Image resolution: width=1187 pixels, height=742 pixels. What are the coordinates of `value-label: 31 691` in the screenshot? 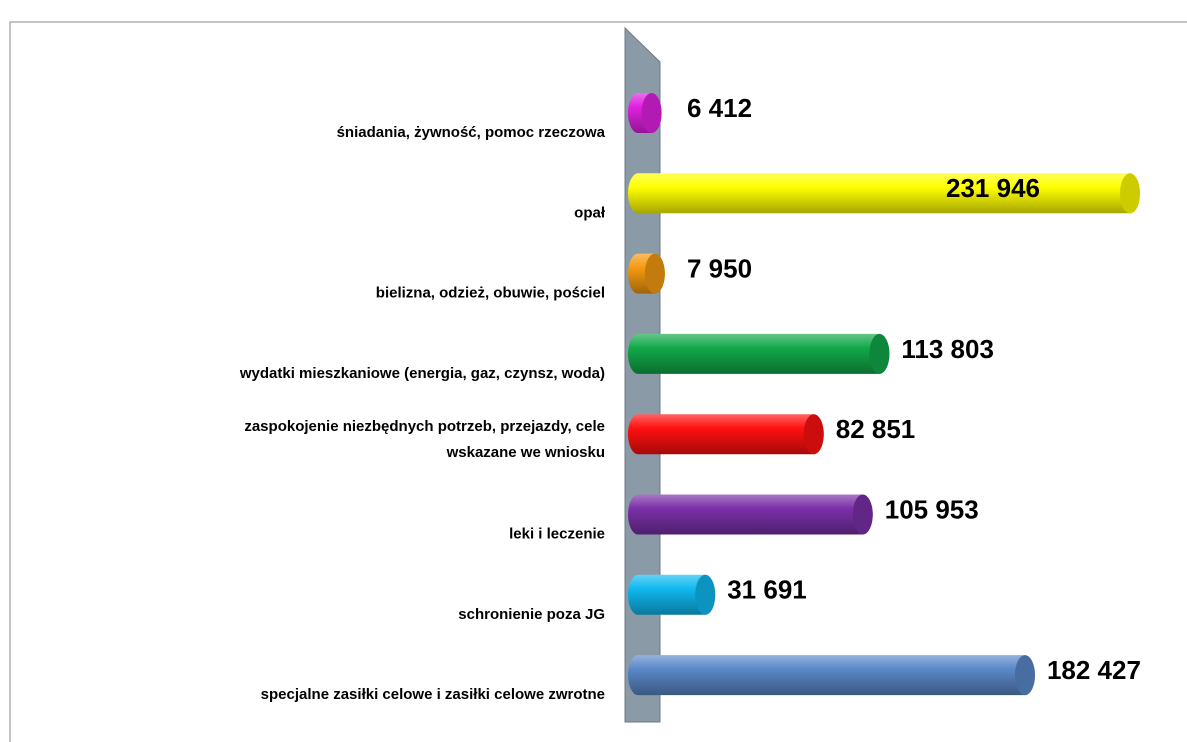 It's located at (767, 590).